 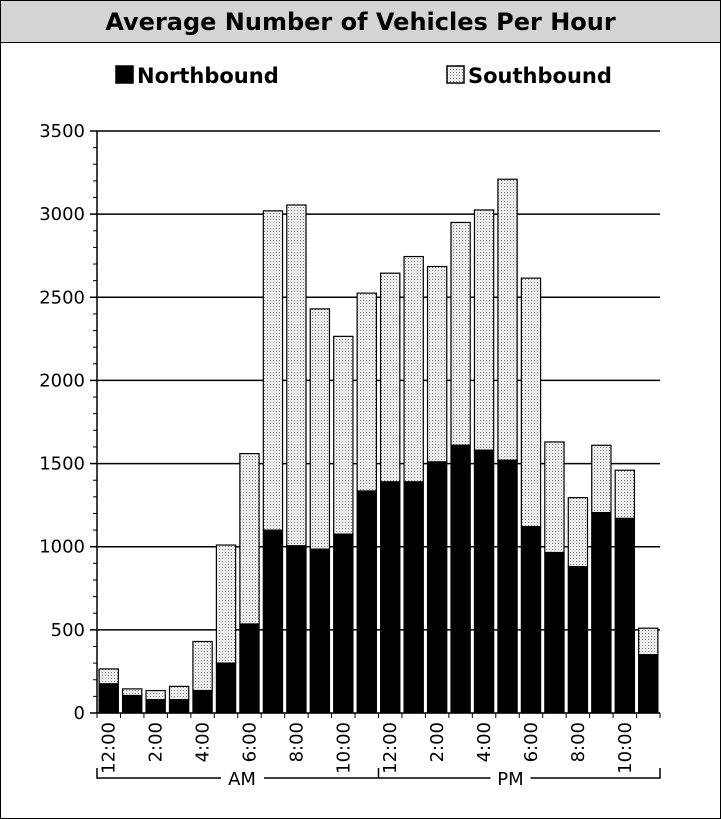 What do you see at coordinates (226, 688) in the screenshot?
I see `bar-northbound-5AM` at bounding box center [226, 688].